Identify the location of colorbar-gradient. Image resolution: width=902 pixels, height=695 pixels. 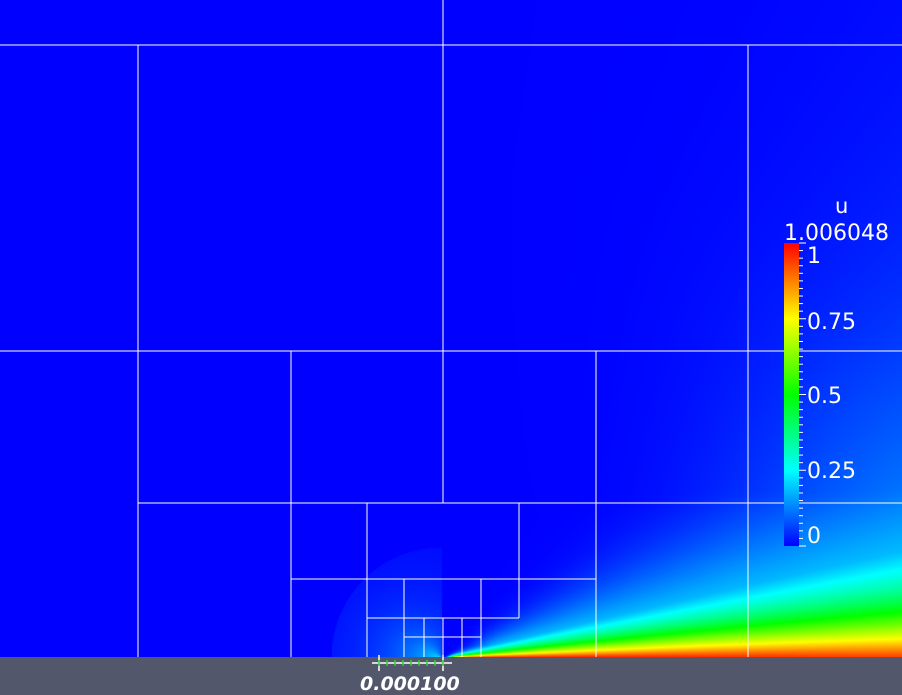
(791, 394).